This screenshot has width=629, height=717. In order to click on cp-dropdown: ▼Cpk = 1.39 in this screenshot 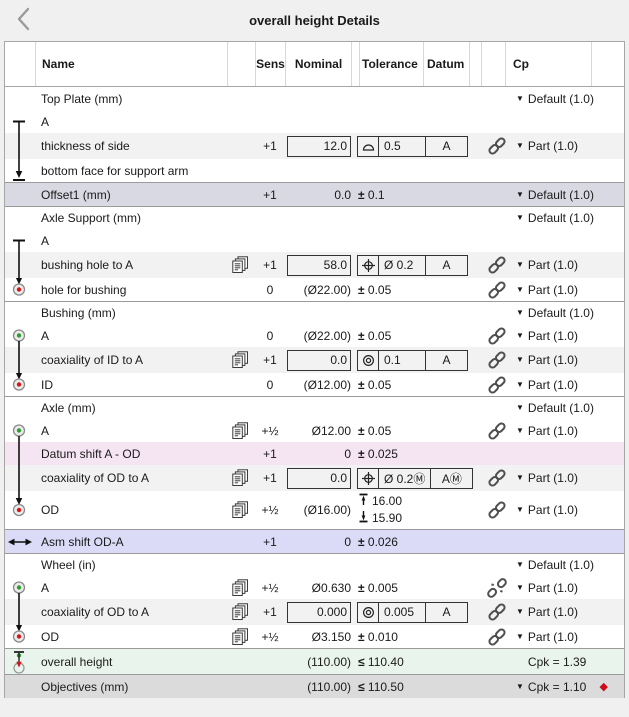, I will do `click(552, 661)`.